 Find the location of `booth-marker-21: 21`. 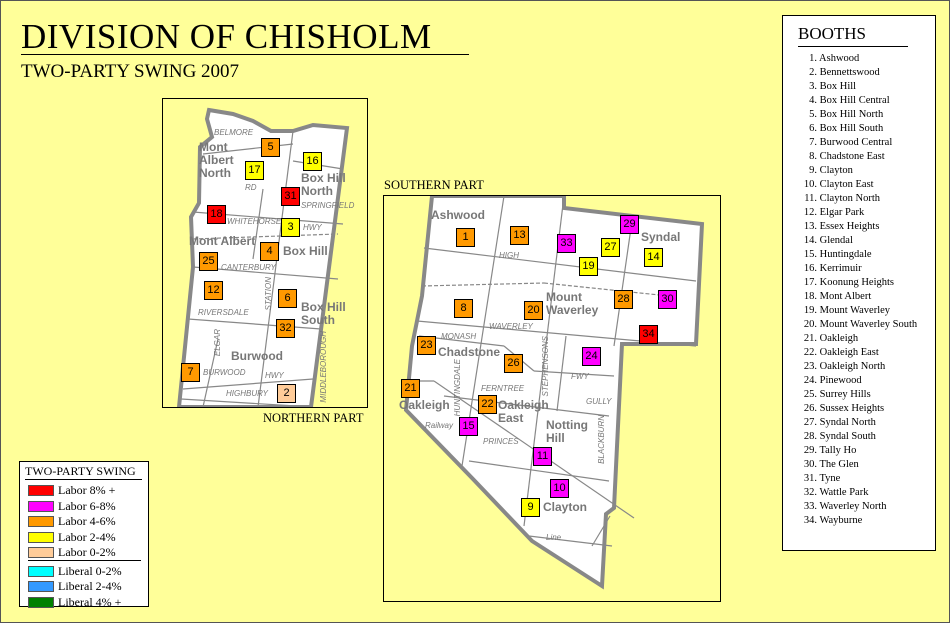

booth-marker-21: 21 is located at coordinates (410, 388).